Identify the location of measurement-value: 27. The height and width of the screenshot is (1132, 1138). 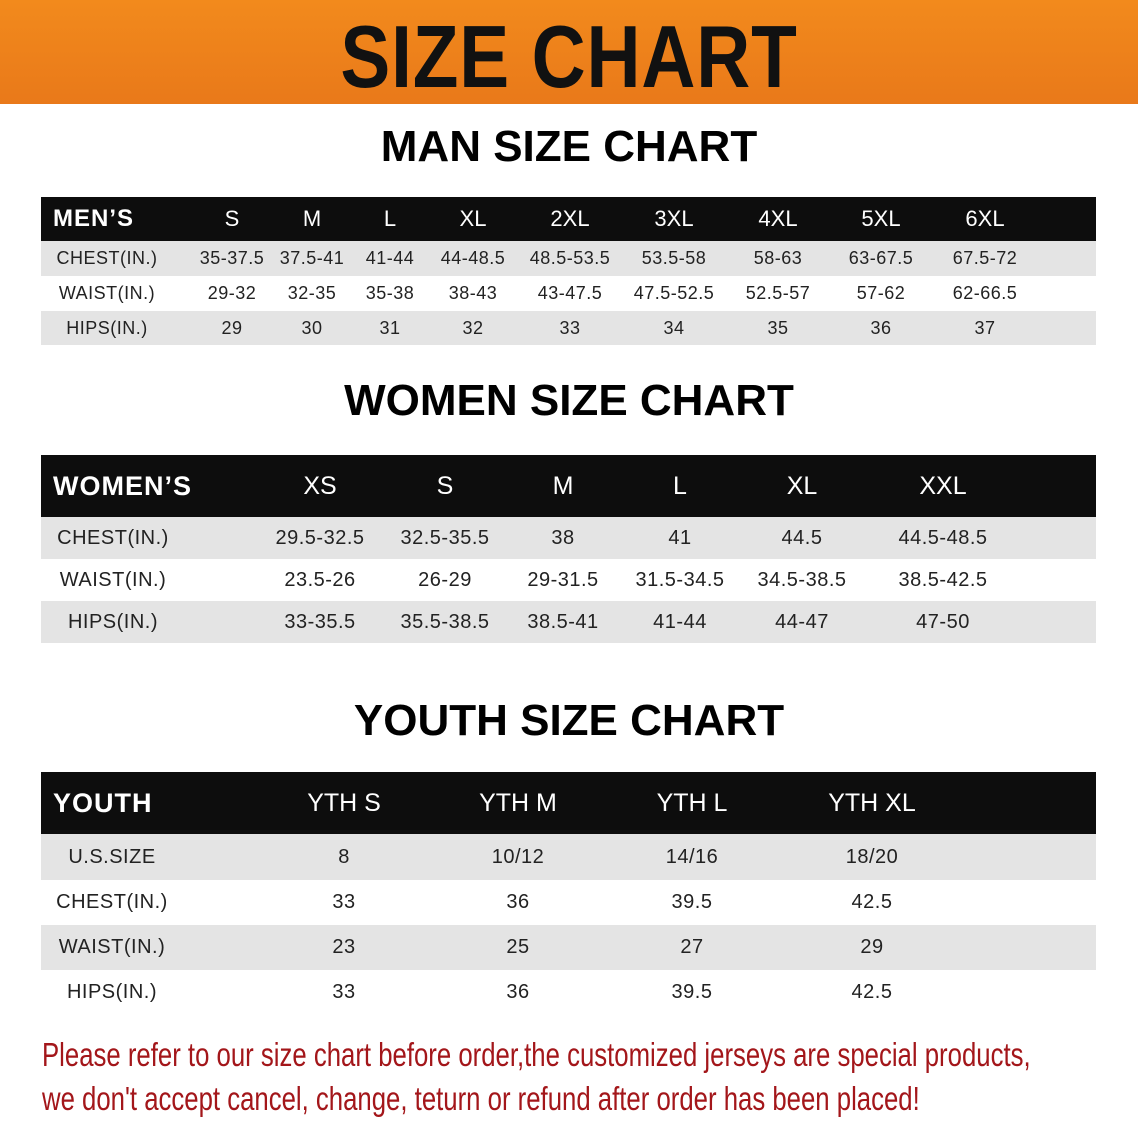
(692, 947).